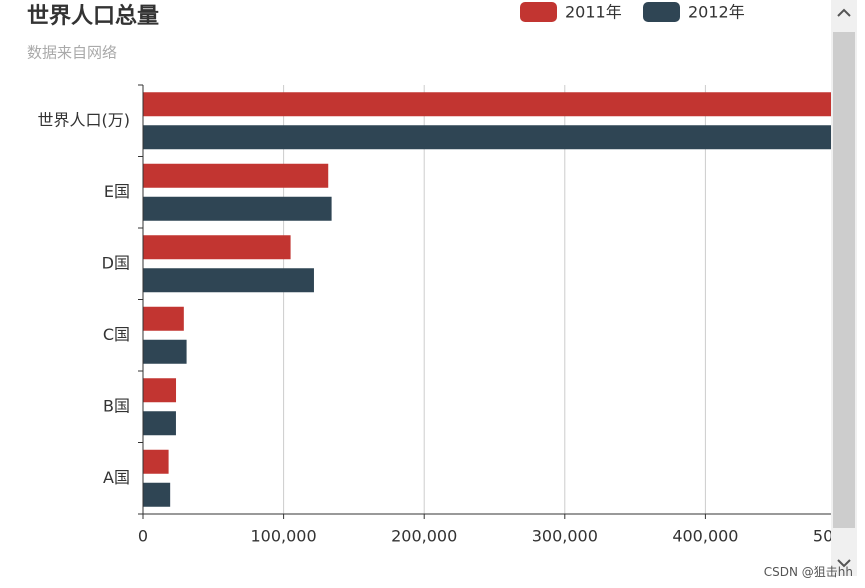  I want to click on y-tick-label: A国, so click(116, 477).